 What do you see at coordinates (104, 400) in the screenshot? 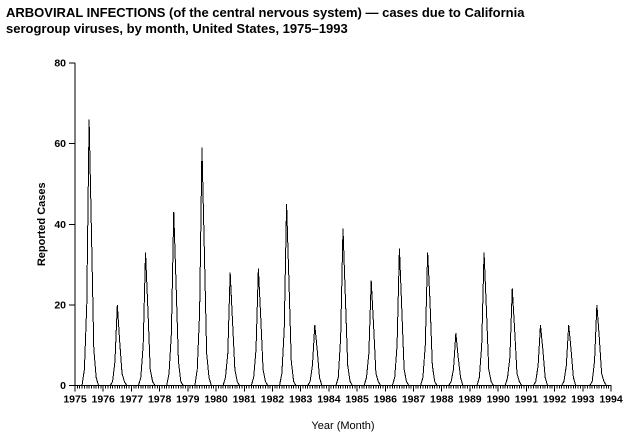
I see `x-tick-label-1976: 1976` at bounding box center [104, 400].